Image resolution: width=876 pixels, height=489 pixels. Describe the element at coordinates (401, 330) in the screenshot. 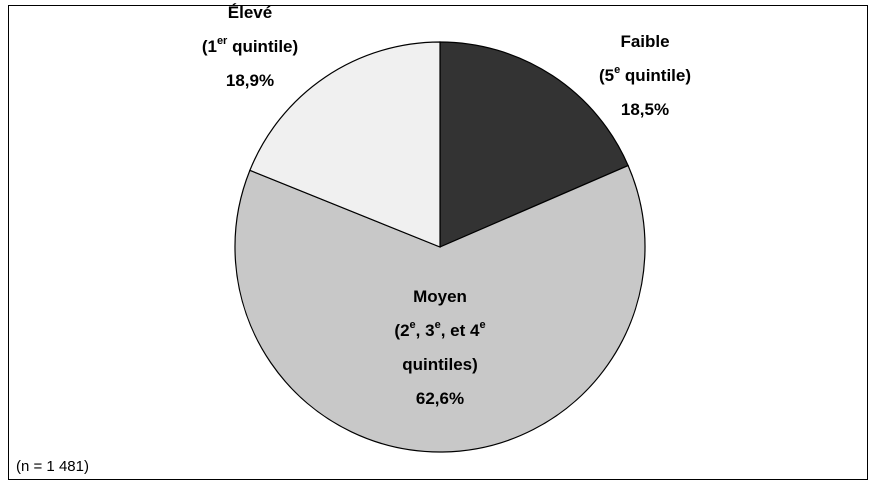

I see `label-part: (2` at that location.